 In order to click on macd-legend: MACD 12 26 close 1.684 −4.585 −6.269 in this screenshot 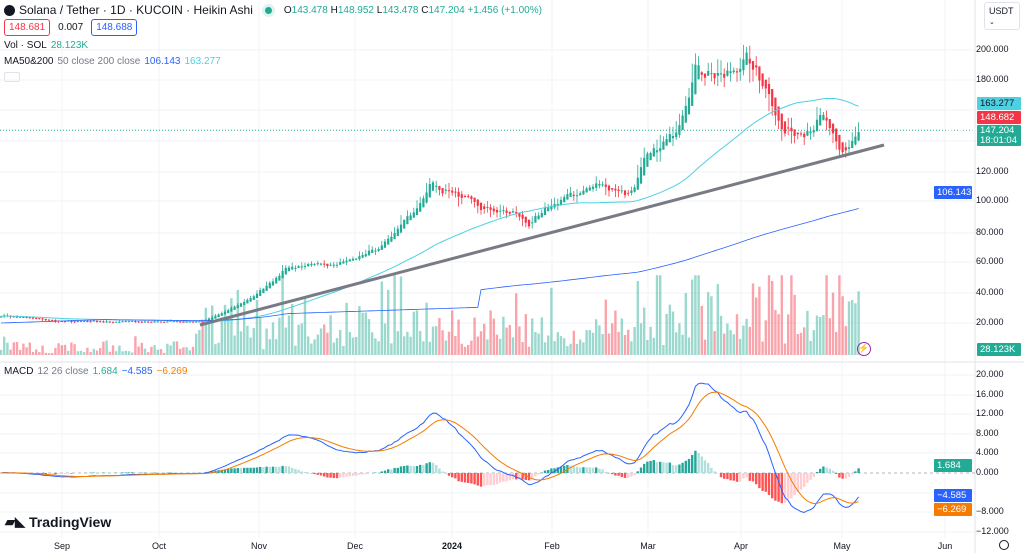, I will do `click(95, 371)`.